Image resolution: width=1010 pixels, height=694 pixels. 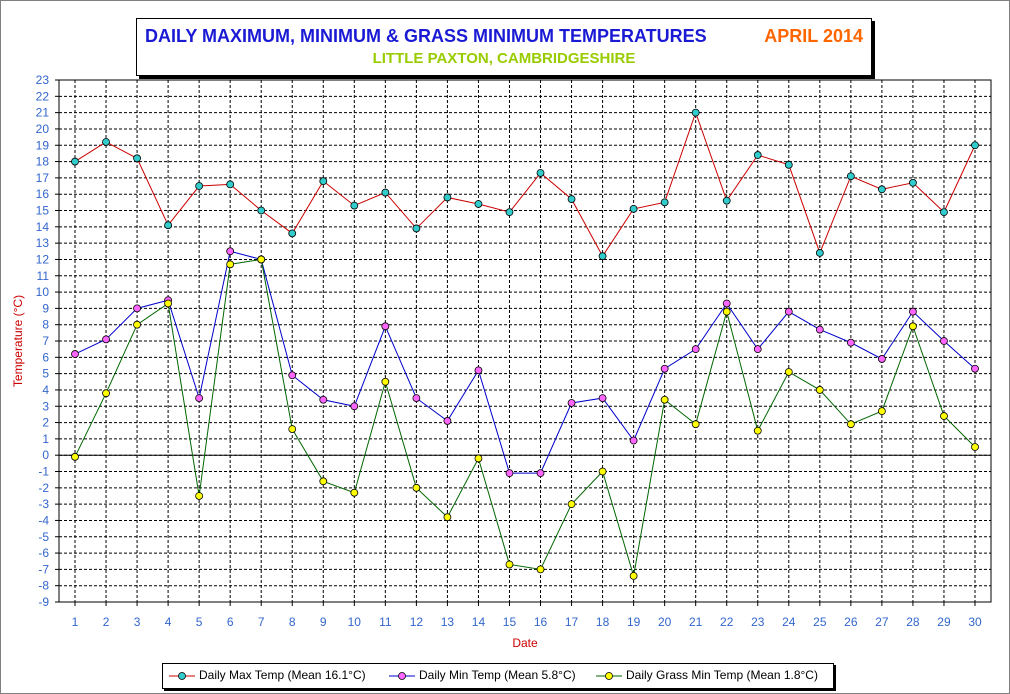 What do you see at coordinates (261, 622) in the screenshot?
I see `x-tick-label: 7` at bounding box center [261, 622].